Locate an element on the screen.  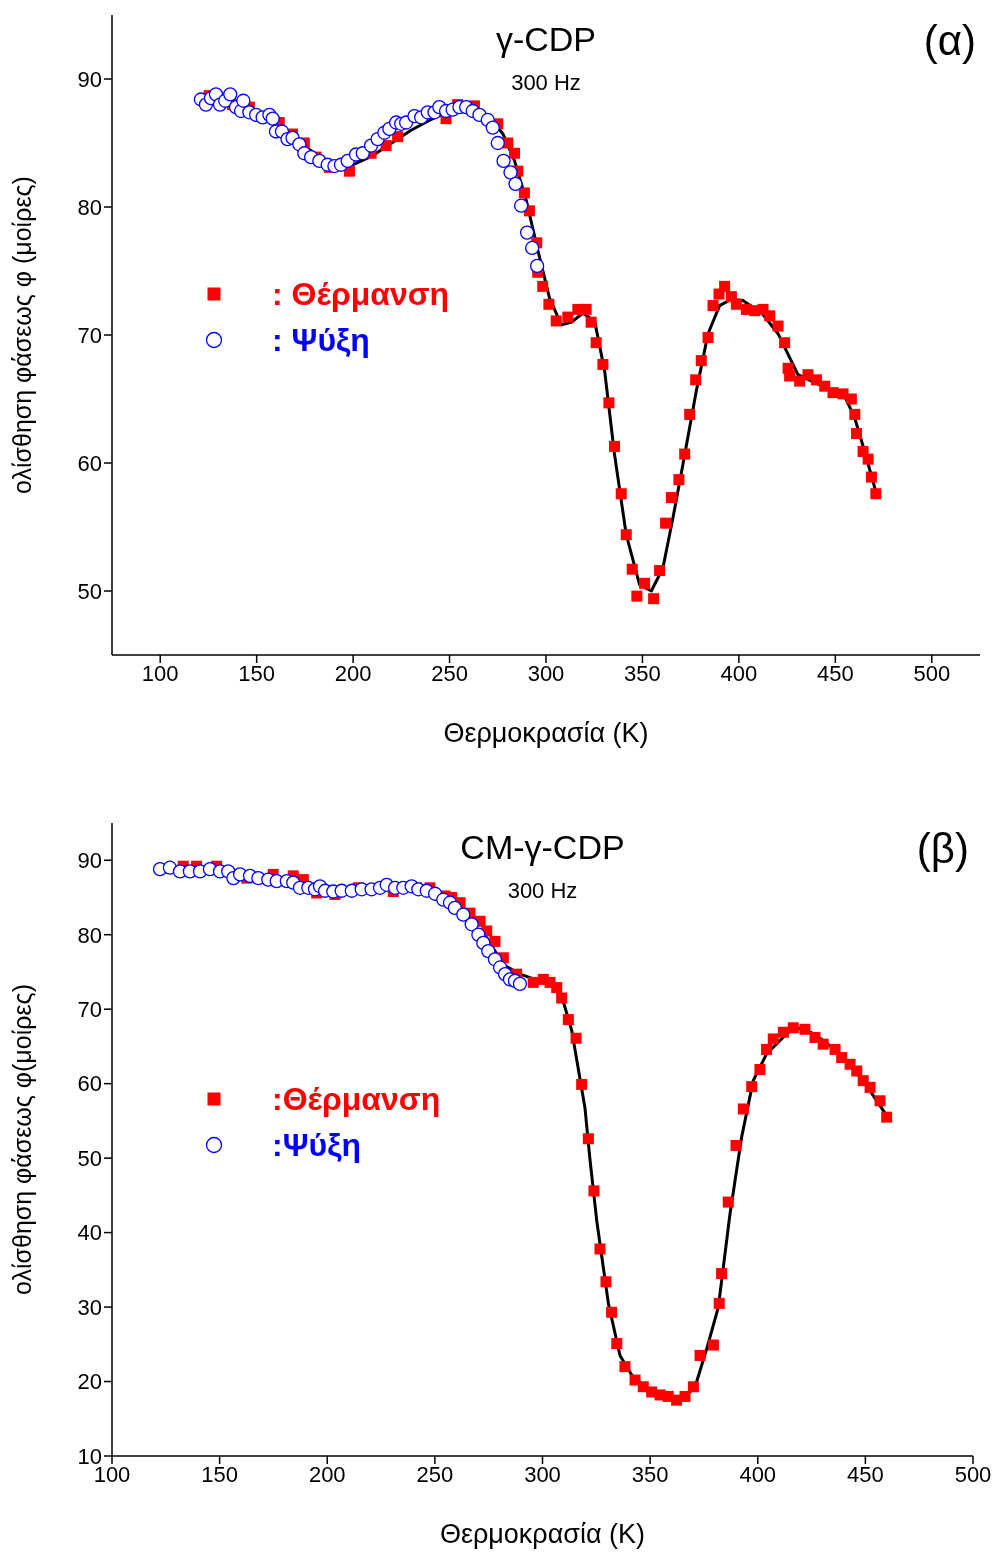
legend-label: :Θέρμανση is located at coordinates (356, 1098).